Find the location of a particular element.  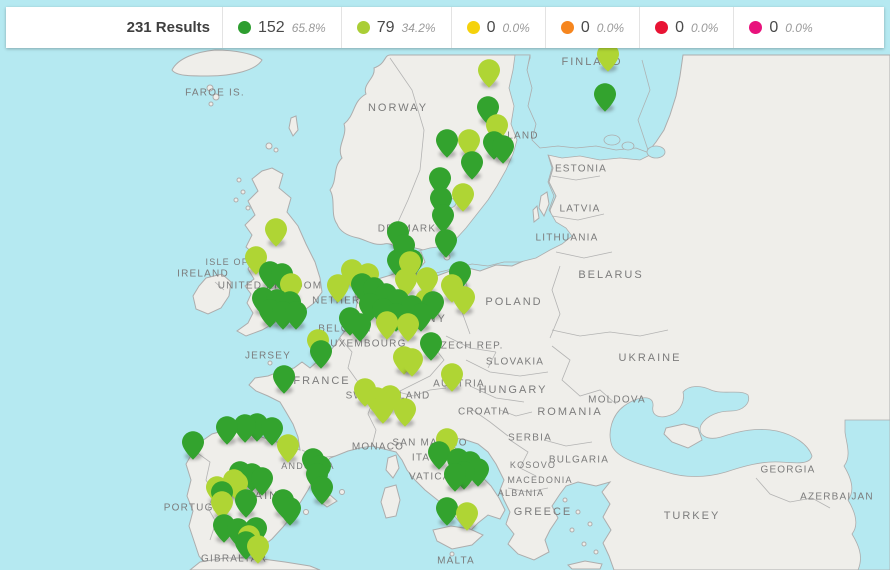

legend-entry: 152 65.8% is located at coordinates (281, 27).